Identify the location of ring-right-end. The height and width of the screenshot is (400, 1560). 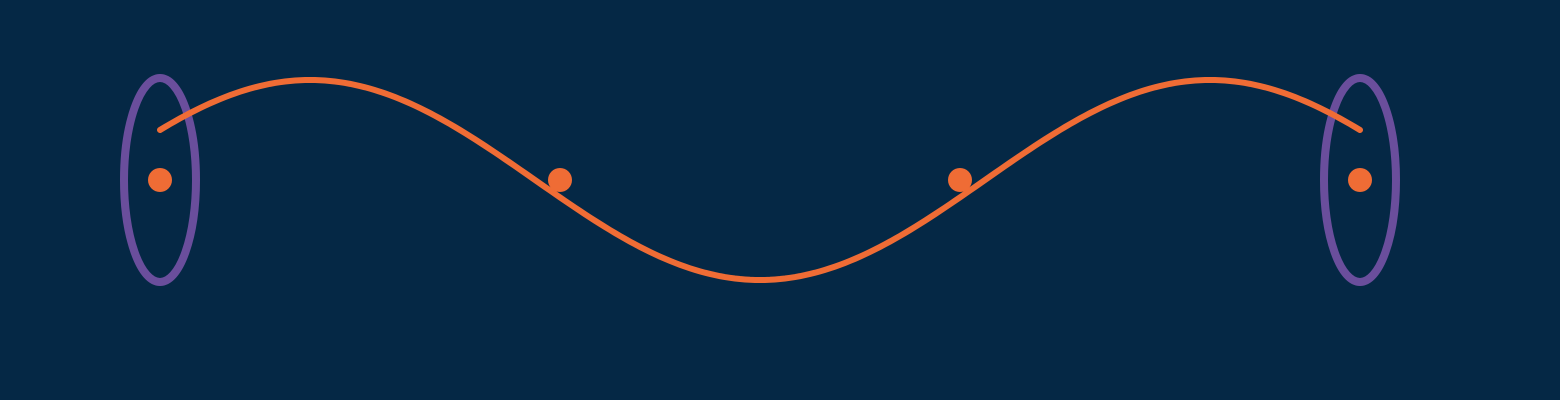
(1360, 180).